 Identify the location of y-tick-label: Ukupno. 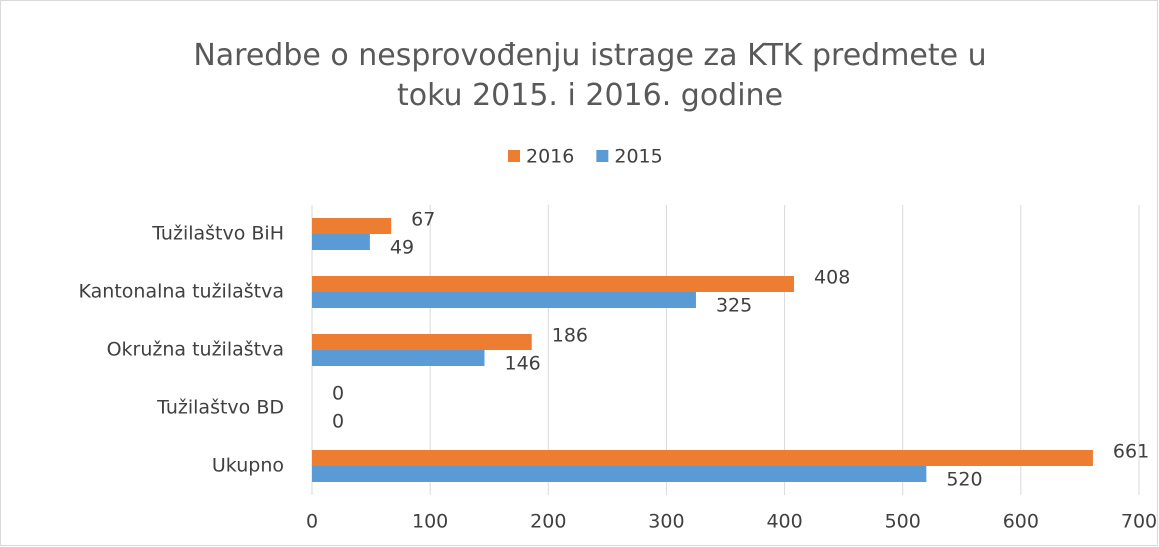
(248, 466).